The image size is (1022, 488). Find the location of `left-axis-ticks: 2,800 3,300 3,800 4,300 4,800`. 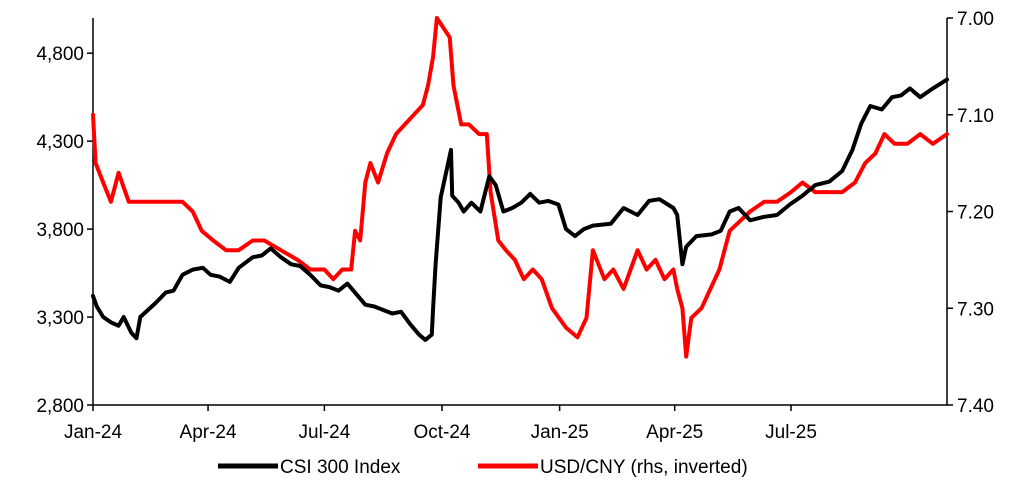

left-axis-ticks: 2,800 3,300 3,800 4,300 4,800 is located at coordinates (64, 230).